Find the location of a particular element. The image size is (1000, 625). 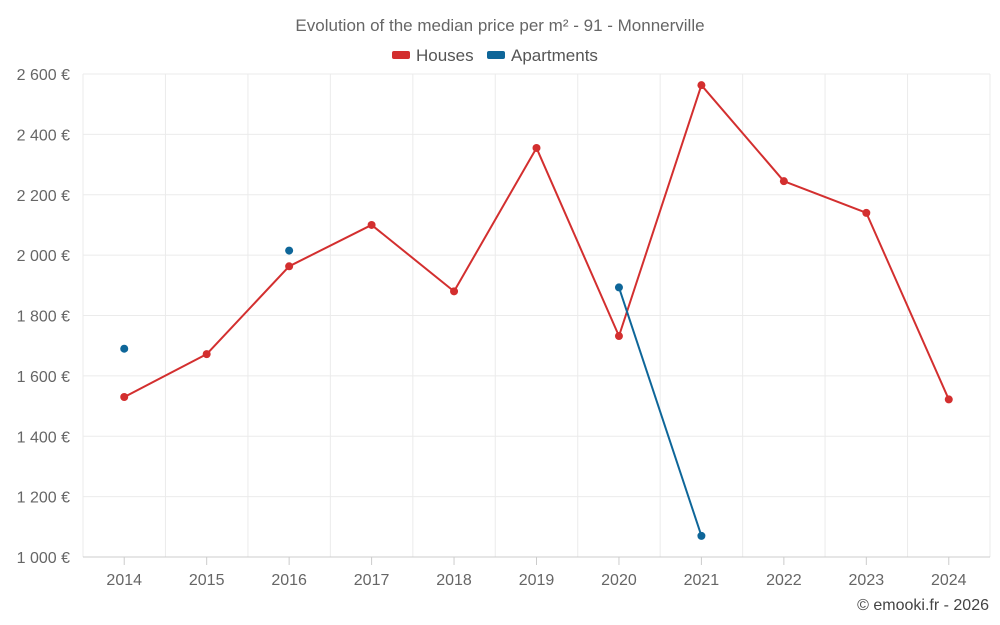

x-tick-label: 2014 is located at coordinates (124, 580).